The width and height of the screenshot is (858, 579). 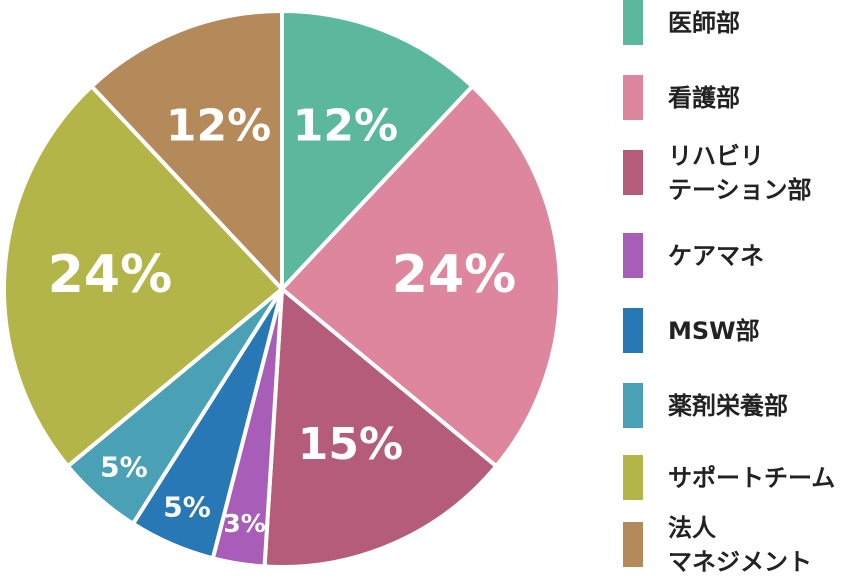 I want to click on legend-label: MSW部, so click(x=714, y=330).